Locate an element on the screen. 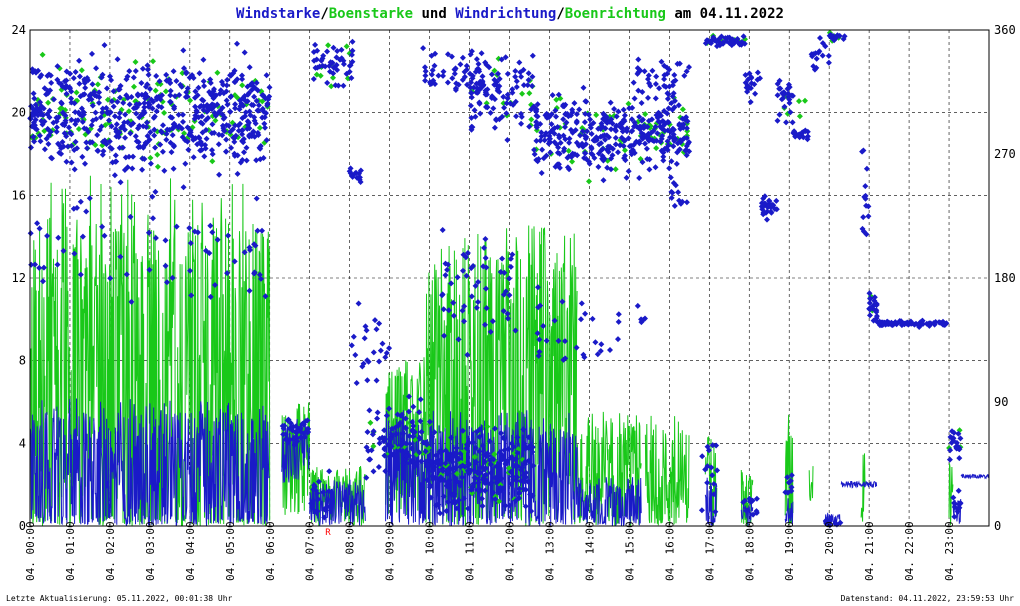  series-line-boenstarke is located at coordinates (951, 494).